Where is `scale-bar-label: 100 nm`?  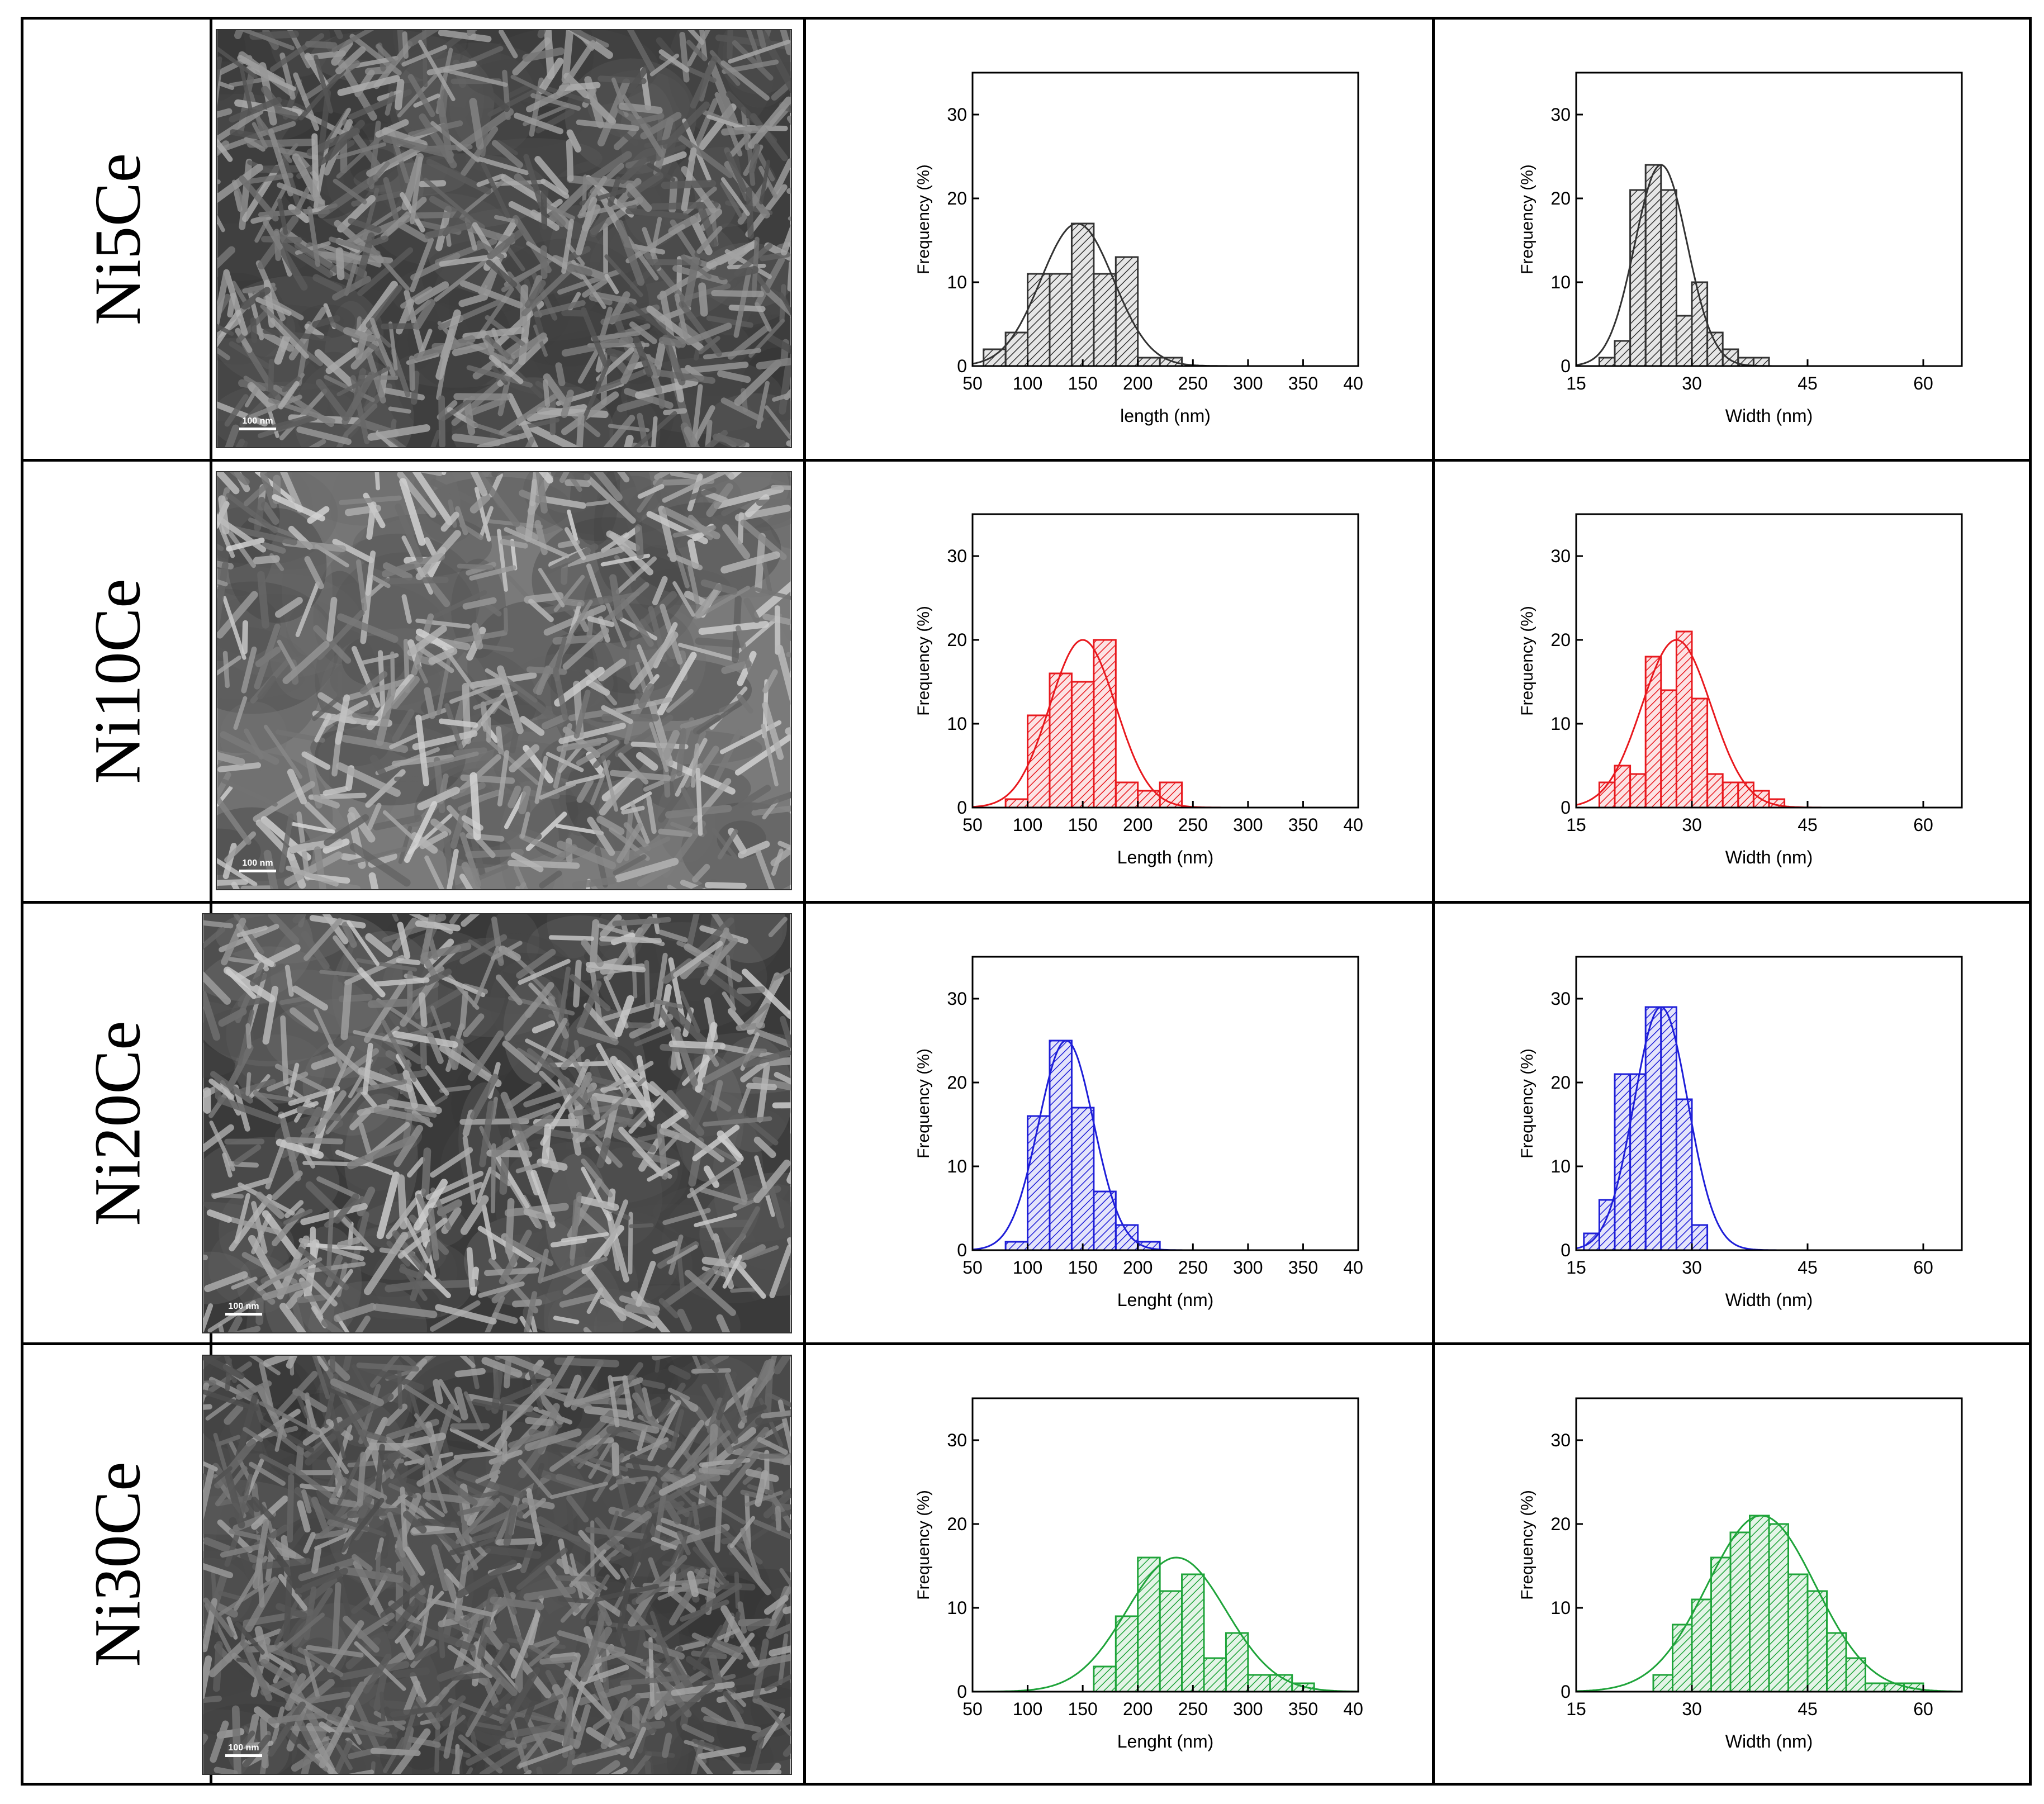
scale-bar-label: 100 nm is located at coordinates (257, 863).